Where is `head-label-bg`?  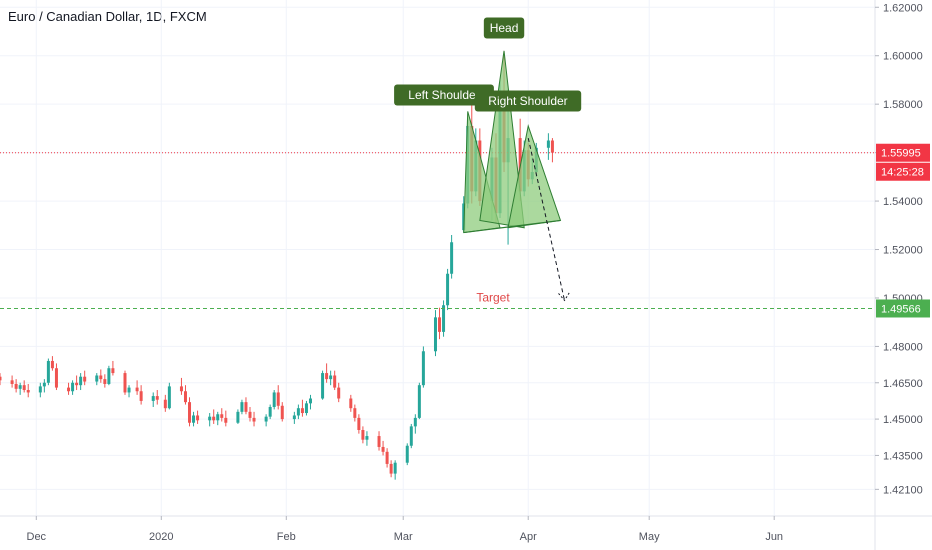
head-label-bg is located at coordinates (504, 28).